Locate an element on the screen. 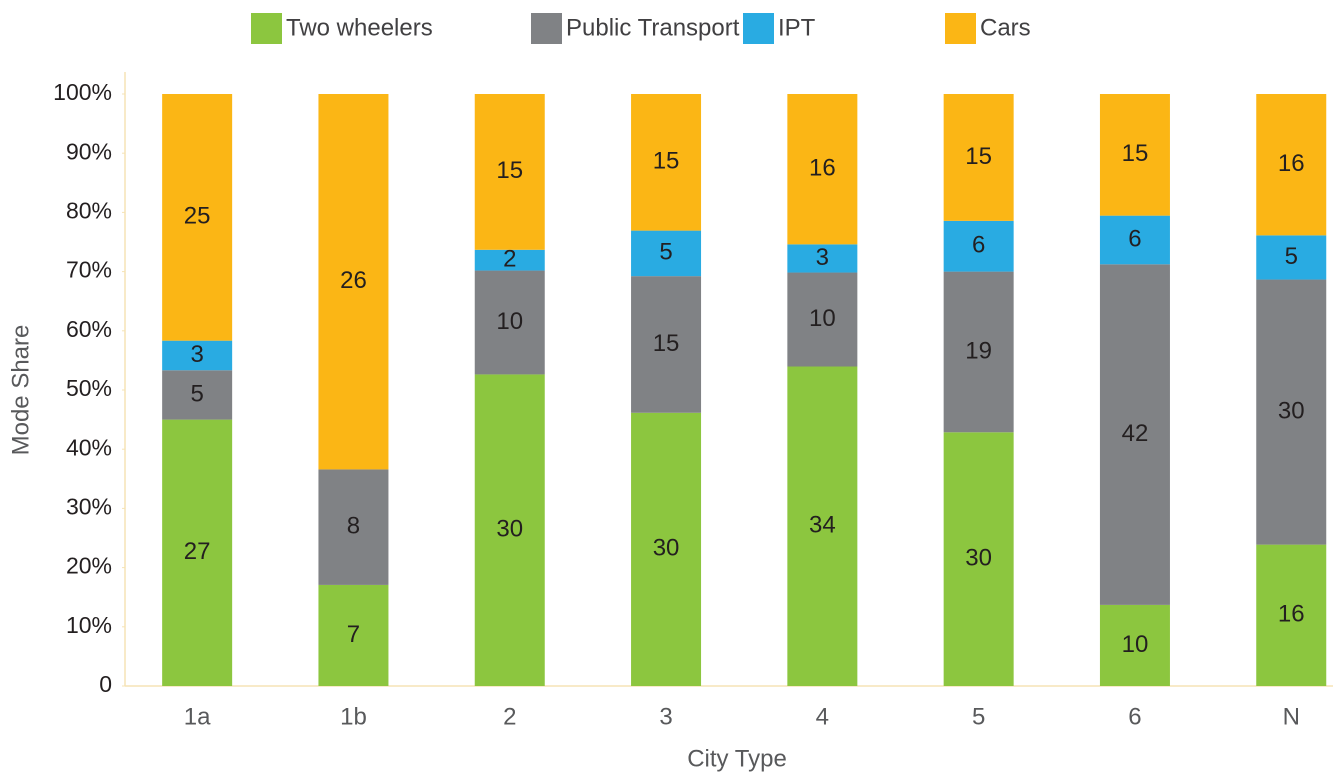  data-label: 25 is located at coordinates (197, 216).